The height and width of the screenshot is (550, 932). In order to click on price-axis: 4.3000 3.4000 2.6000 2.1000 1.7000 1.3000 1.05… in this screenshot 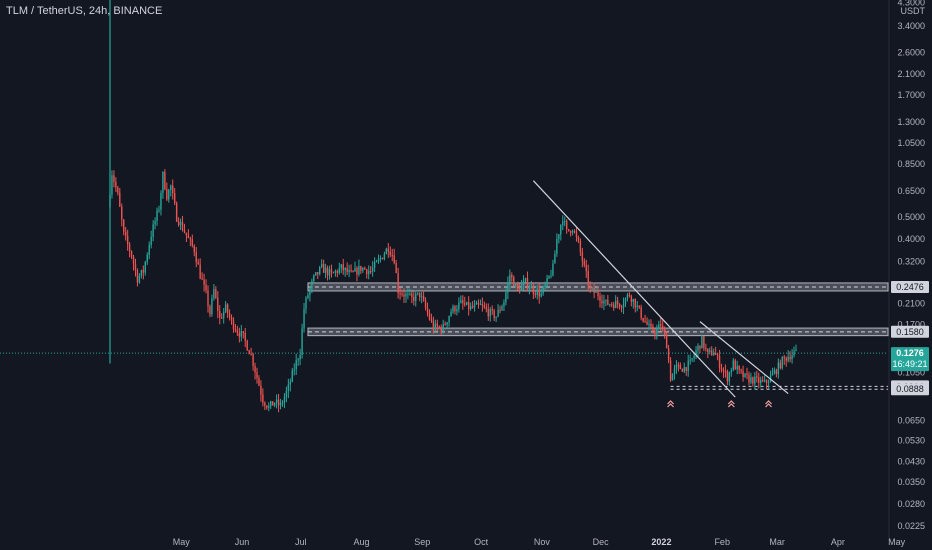, I will do `click(908, 269)`.